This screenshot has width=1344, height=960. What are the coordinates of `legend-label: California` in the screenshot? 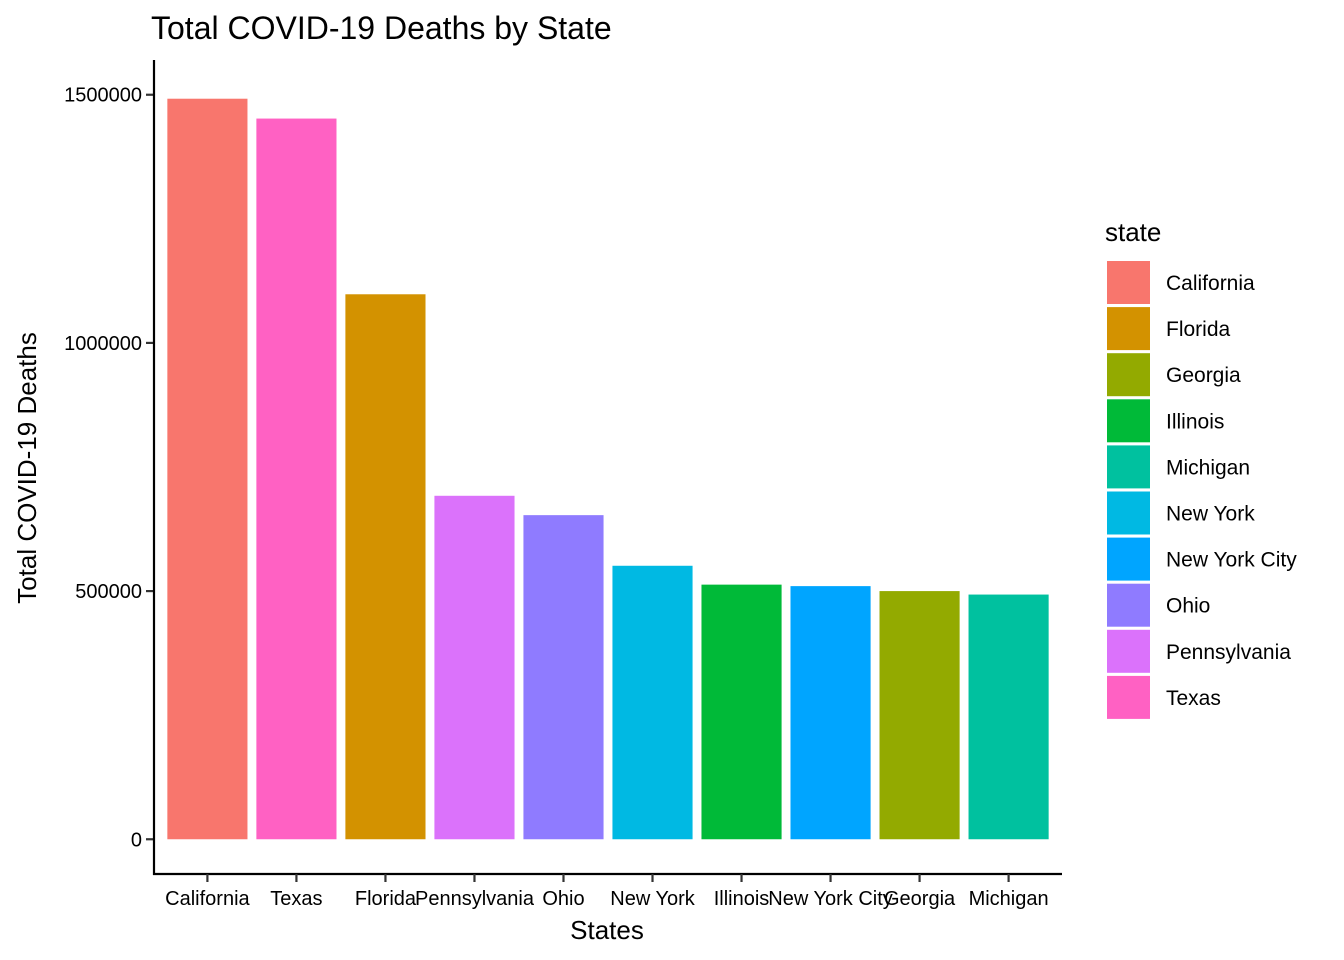 It's located at (1210, 283).